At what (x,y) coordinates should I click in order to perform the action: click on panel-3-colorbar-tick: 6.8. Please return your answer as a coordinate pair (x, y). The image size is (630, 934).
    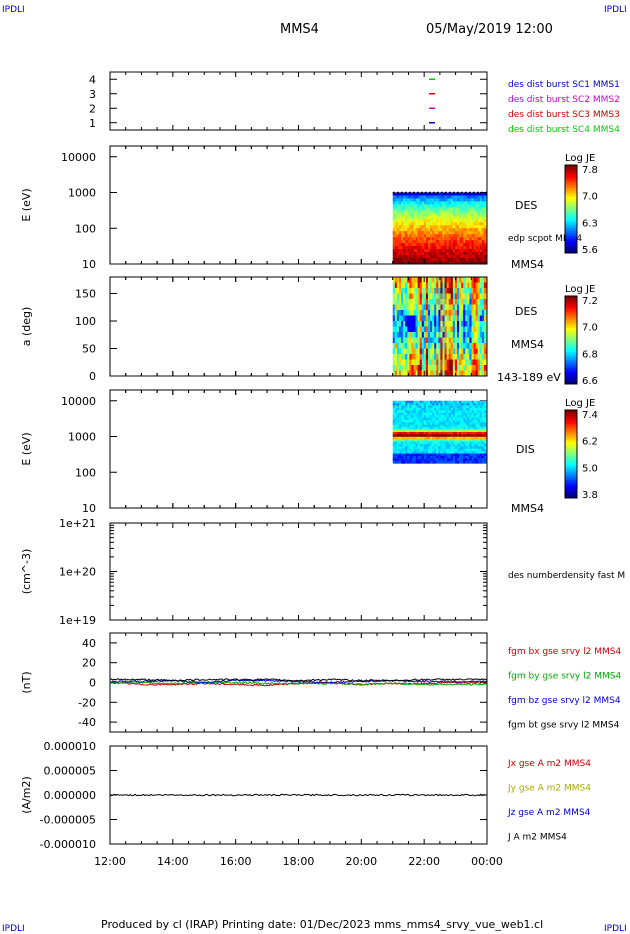
    Looking at the image, I should click on (590, 354).